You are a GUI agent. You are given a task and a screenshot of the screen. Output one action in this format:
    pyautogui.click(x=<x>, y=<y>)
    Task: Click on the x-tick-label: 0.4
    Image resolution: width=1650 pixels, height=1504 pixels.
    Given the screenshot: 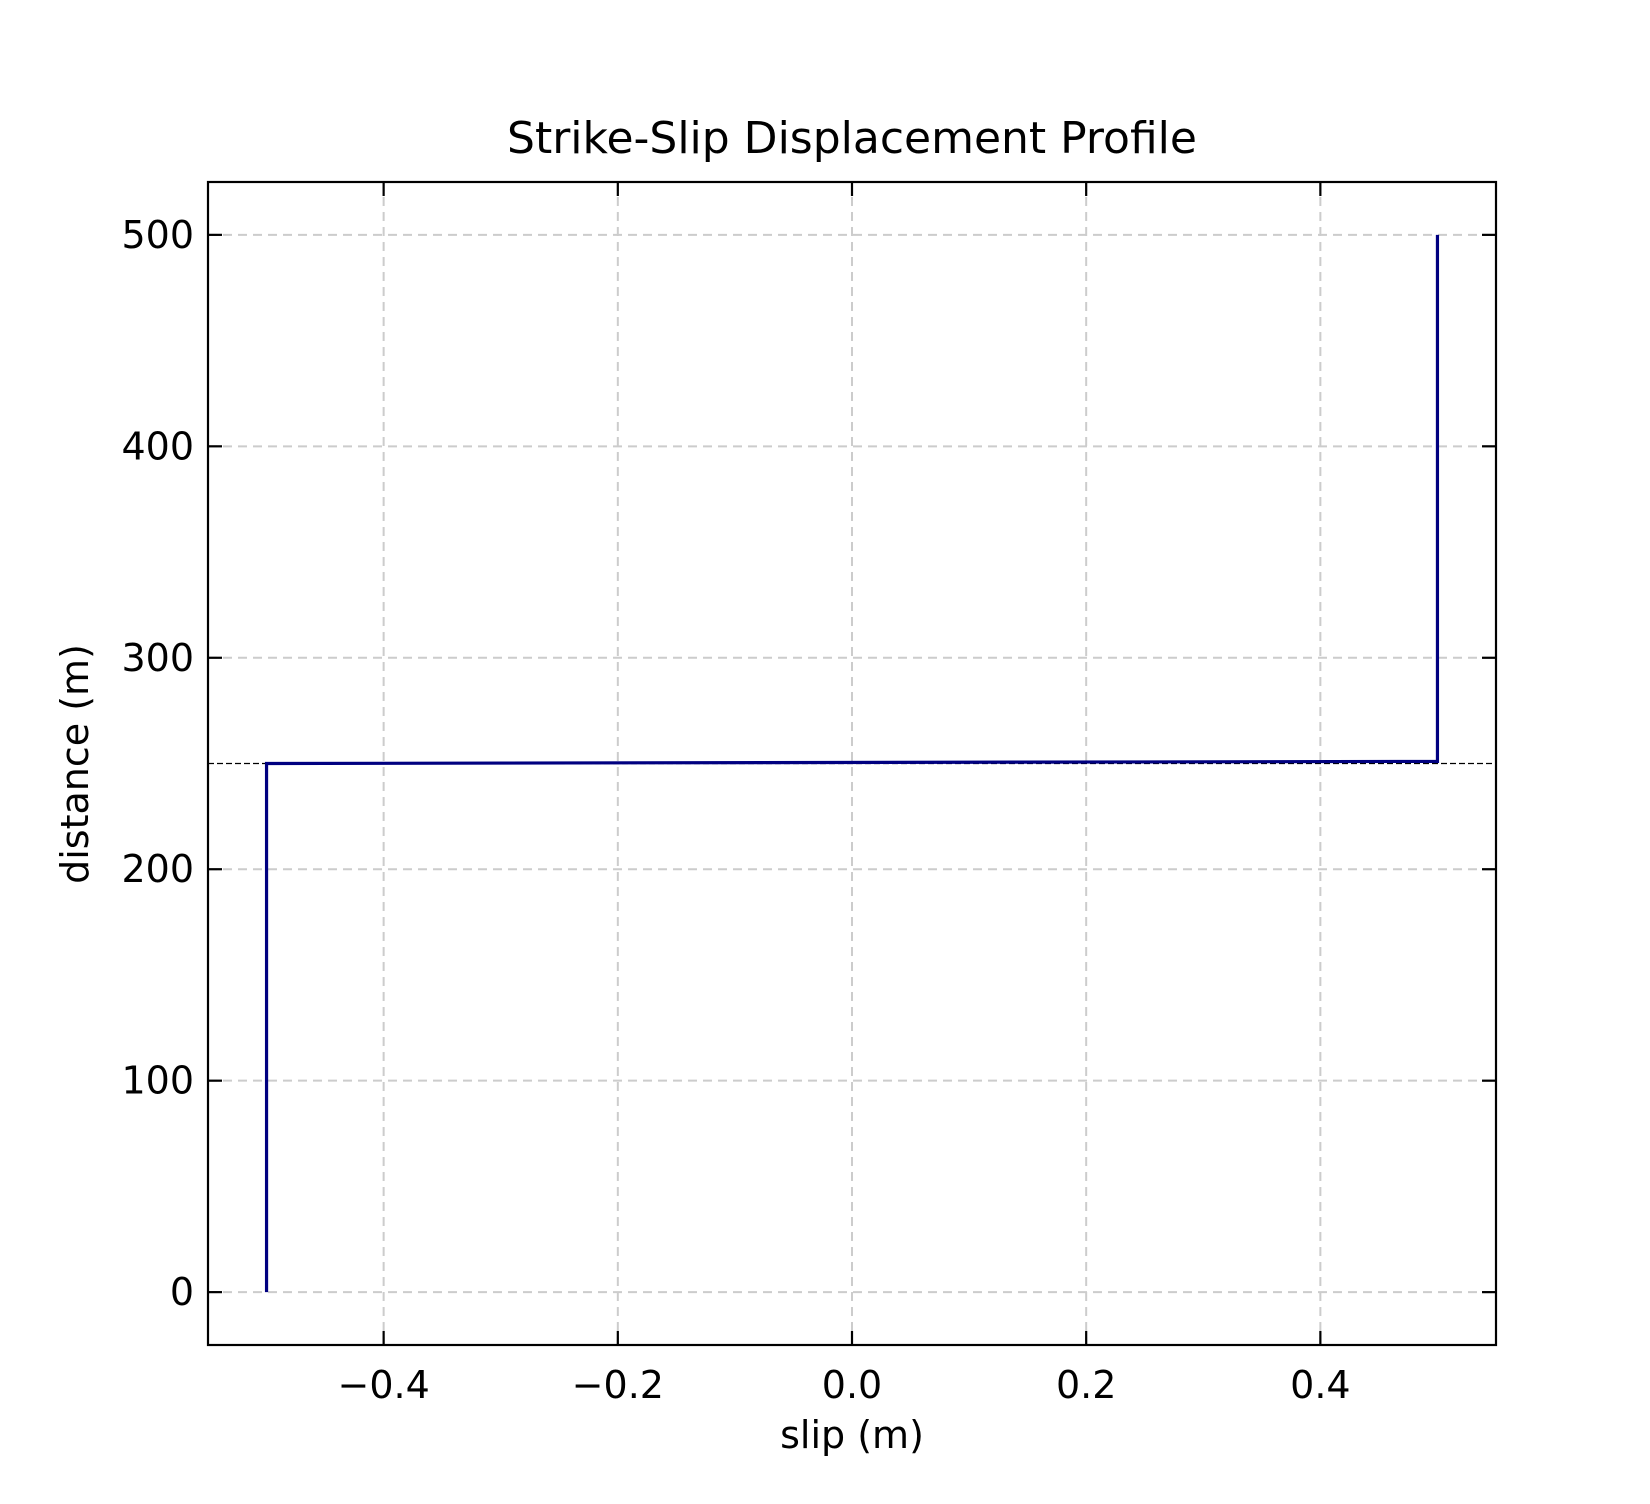 What is the action you would take?
    pyautogui.click(x=1320, y=1385)
    